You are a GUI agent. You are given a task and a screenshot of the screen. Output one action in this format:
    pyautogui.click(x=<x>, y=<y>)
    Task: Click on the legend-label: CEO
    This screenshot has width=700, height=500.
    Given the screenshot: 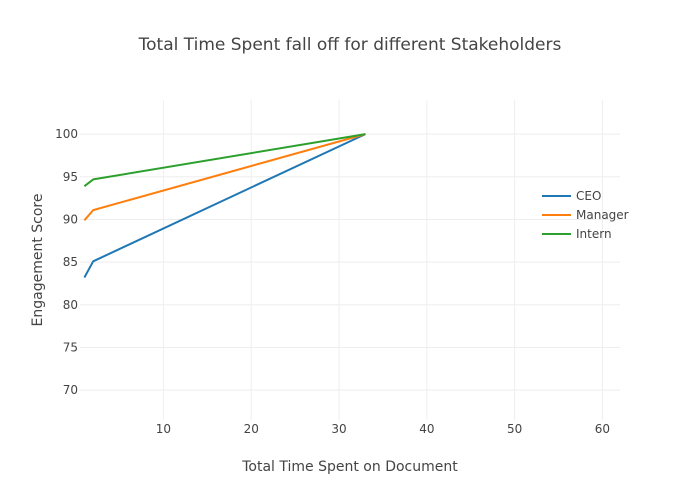 What is the action you would take?
    pyautogui.click(x=588, y=196)
    